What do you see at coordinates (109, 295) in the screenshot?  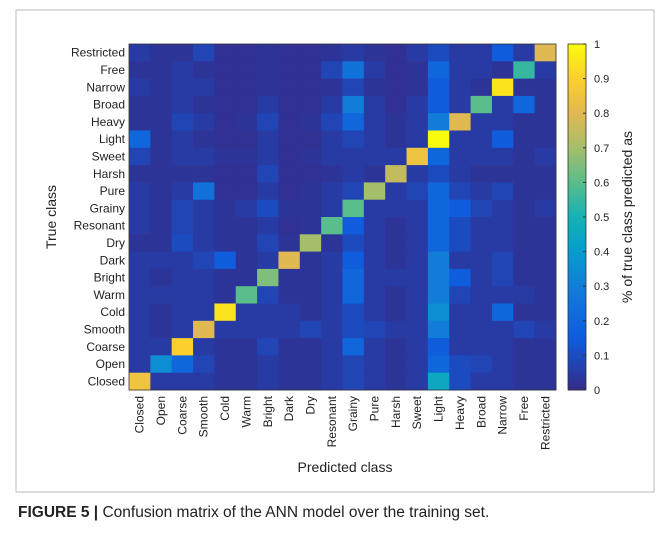 I see `y-tick-label: Warm` at bounding box center [109, 295].